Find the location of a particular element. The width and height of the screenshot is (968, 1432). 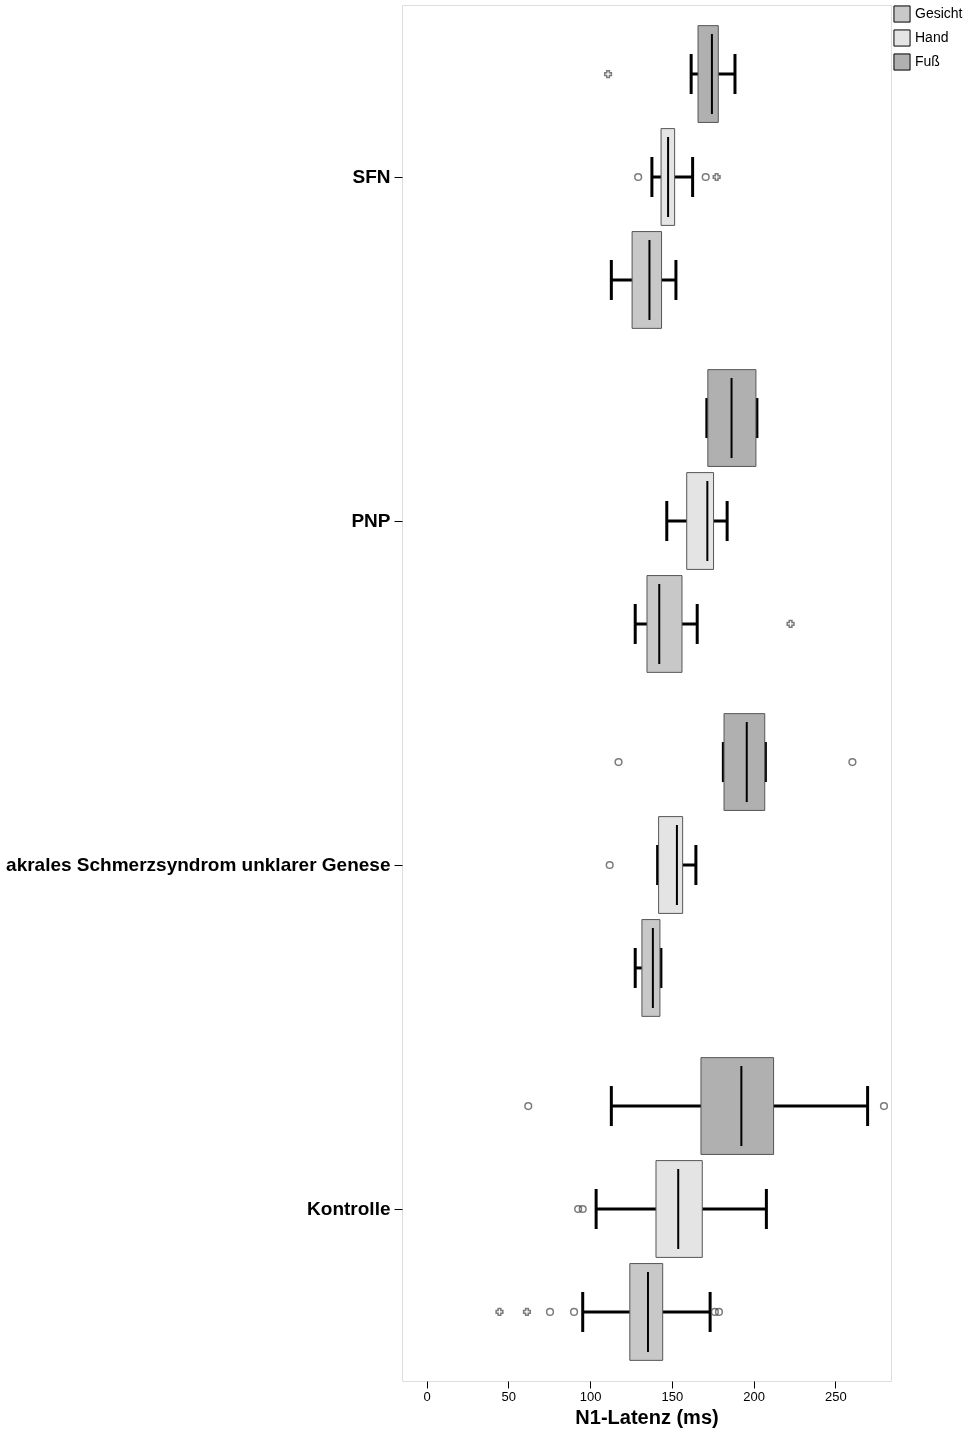

x-tick-label: 50 is located at coordinates (509, 1396).